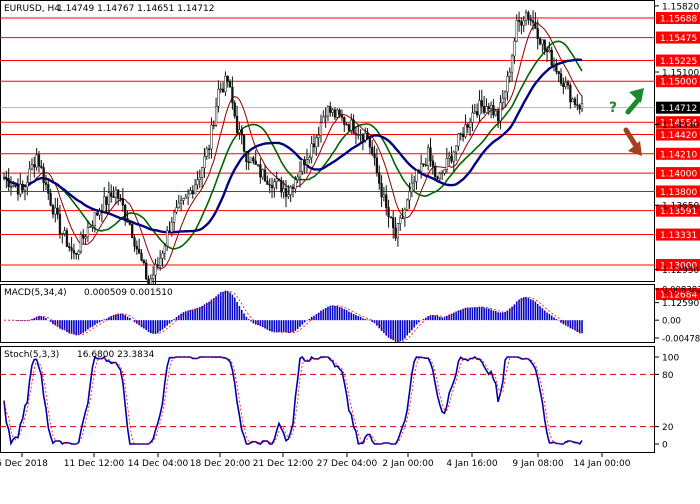  What do you see at coordinates (678, 266) in the screenshot?
I see `level-label: 1.13000` at bounding box center [678, 266].